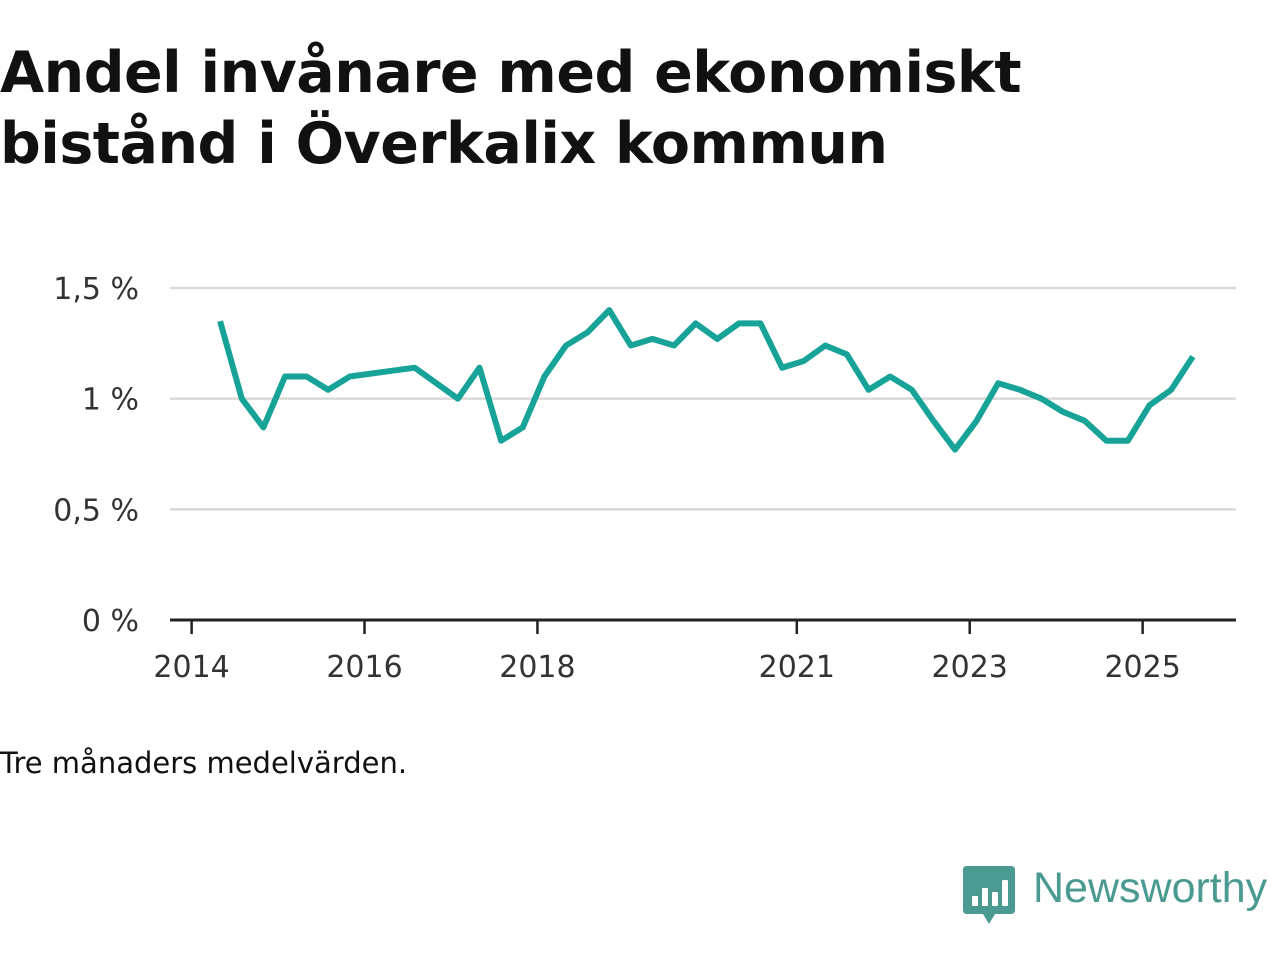  I want to click on y-tick-label: 0,5 %, so click(96, 510).